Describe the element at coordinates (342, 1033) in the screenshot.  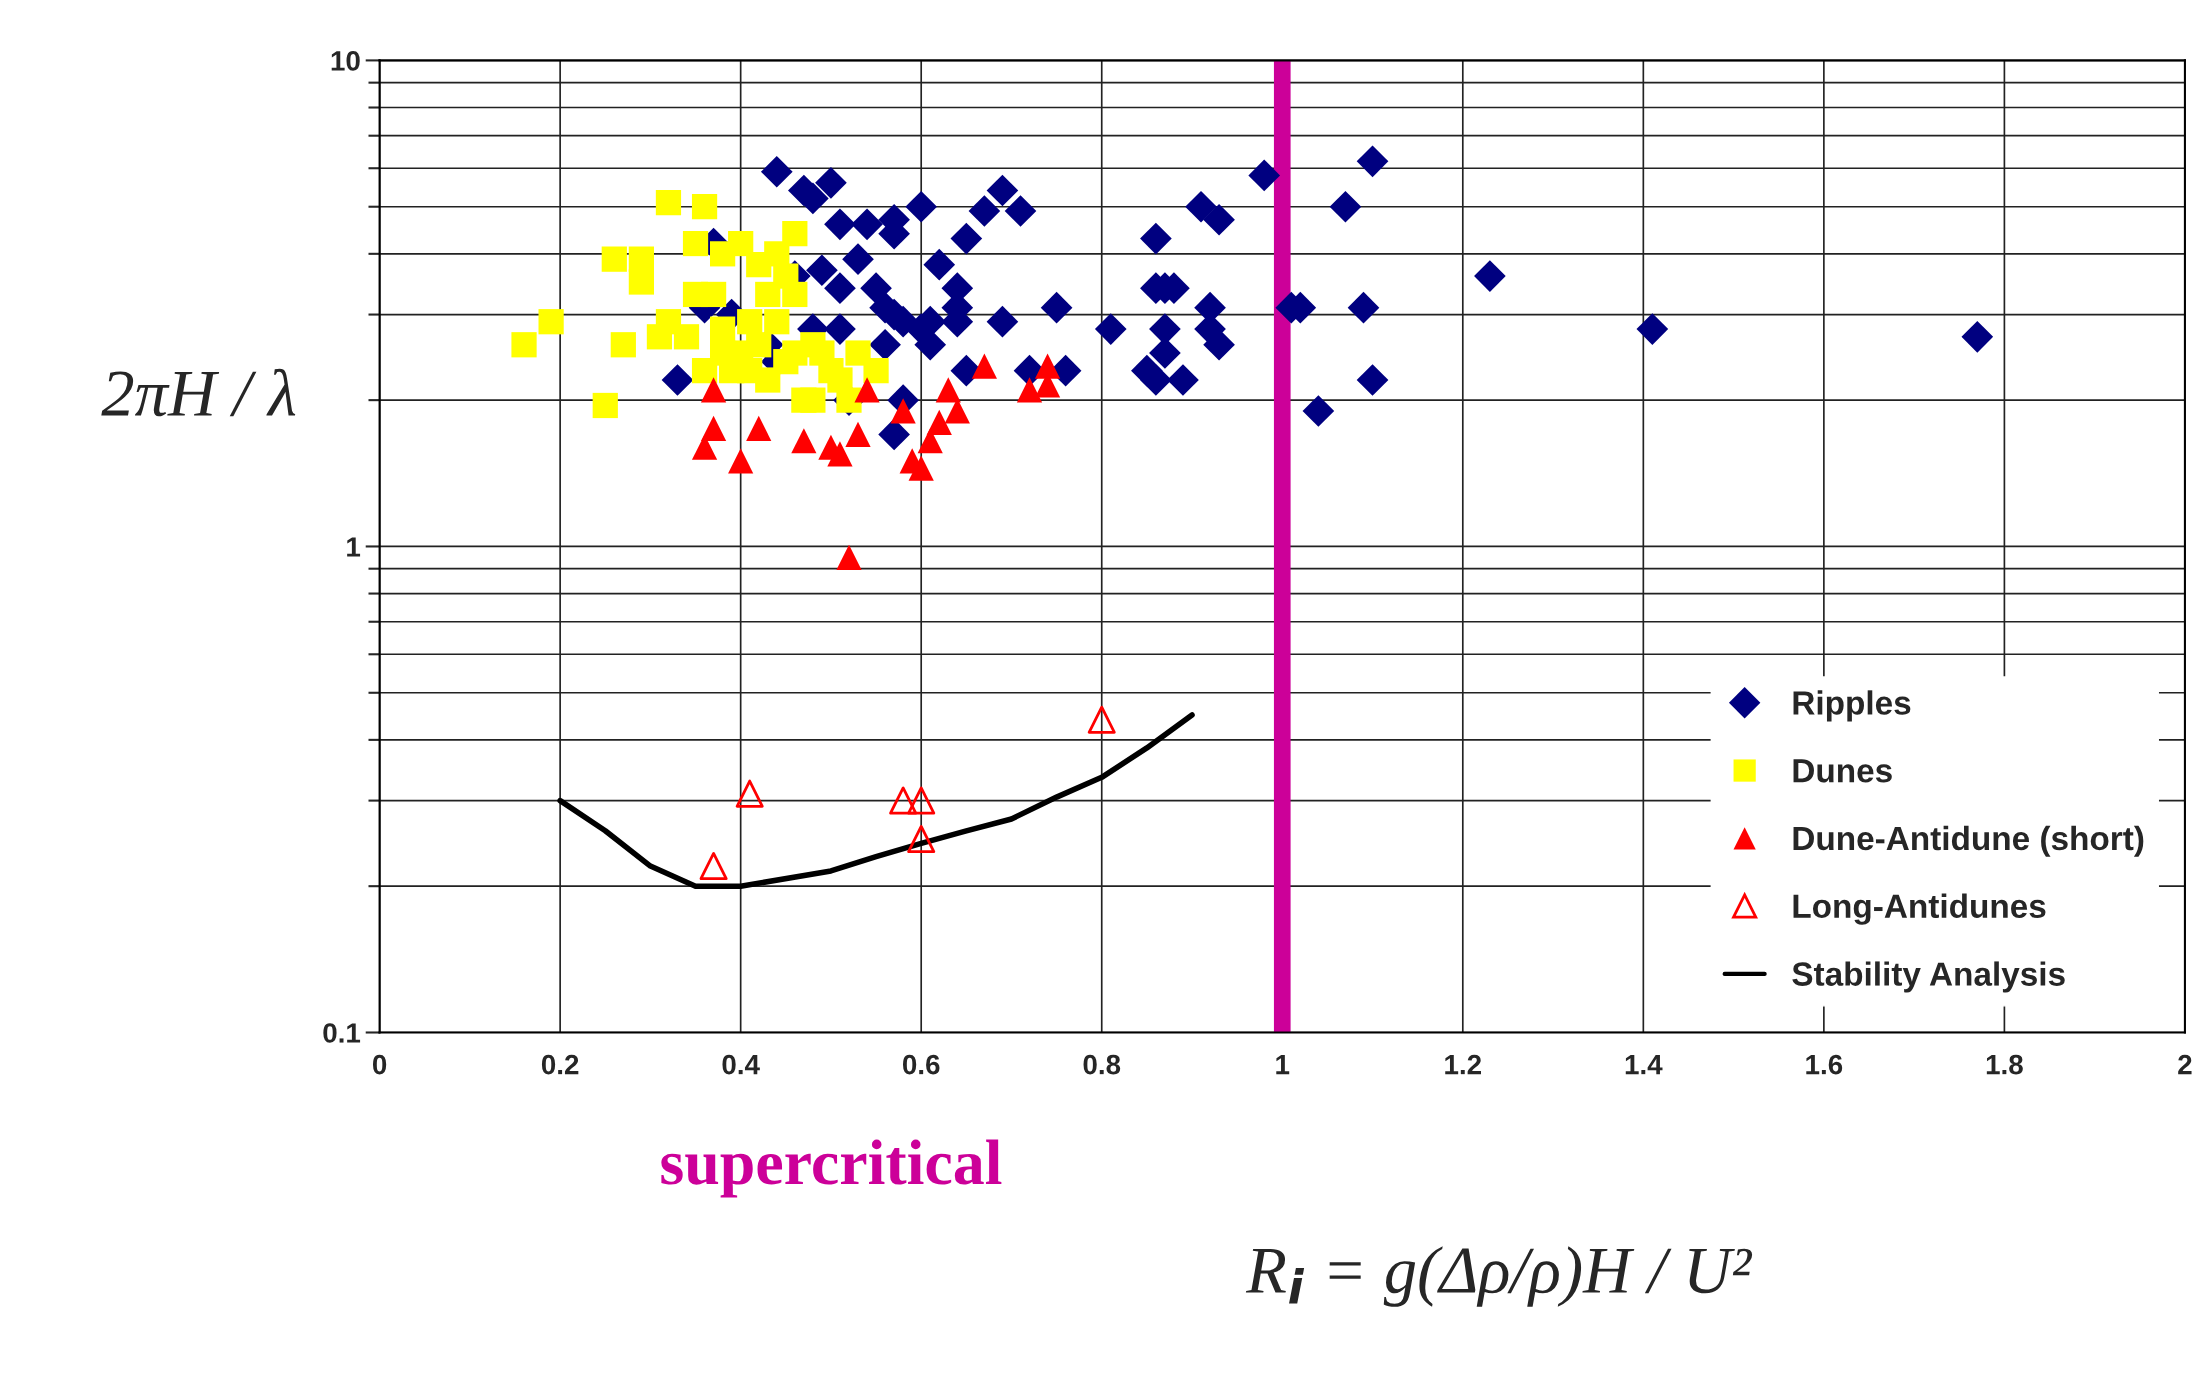
I see `y-tick-label: 0.1` at that location.